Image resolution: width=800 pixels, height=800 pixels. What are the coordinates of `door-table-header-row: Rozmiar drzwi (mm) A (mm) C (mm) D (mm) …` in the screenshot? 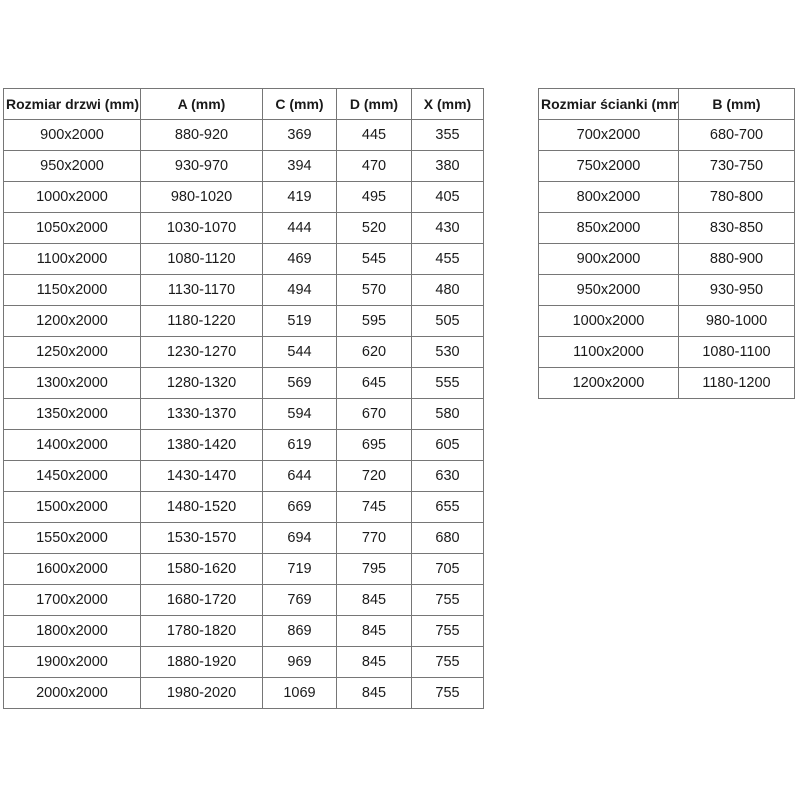 It's located at (243, 104).